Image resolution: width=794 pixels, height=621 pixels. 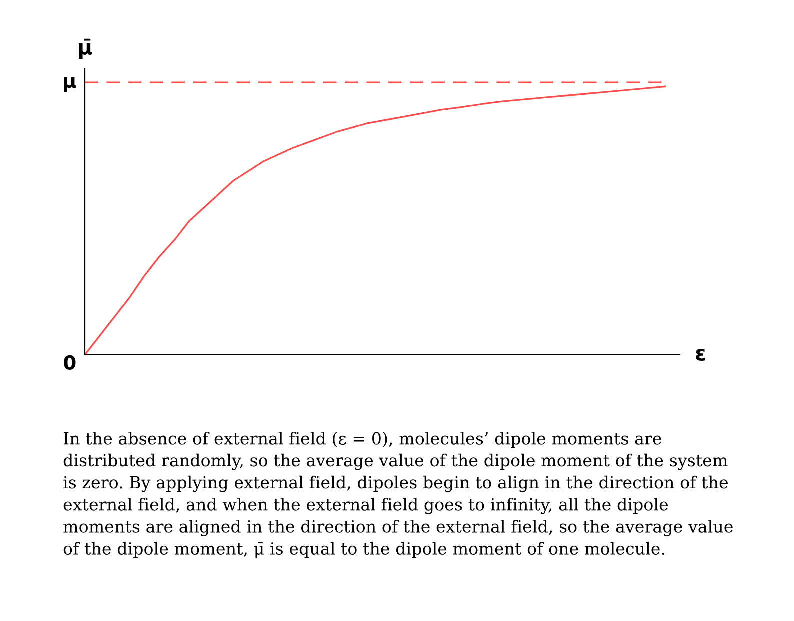 What do you see at coordinates (701, 355) in the screenshot?
I see `x-axis-title: ε` at bounding box center [701, 355].